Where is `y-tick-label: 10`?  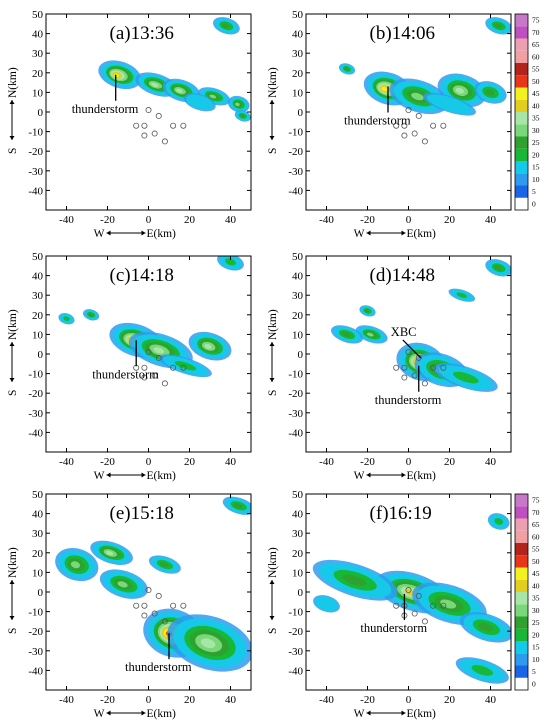 y-tick-label: 10 is located at coordinates (298, 93).